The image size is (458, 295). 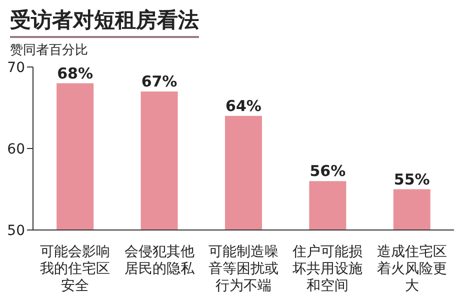 What do you see at coordinates (160, 260) in the screenshot?
I see `x-tick-label: 会侵犯其他居民的隐私` at bounding box center [160, 260].